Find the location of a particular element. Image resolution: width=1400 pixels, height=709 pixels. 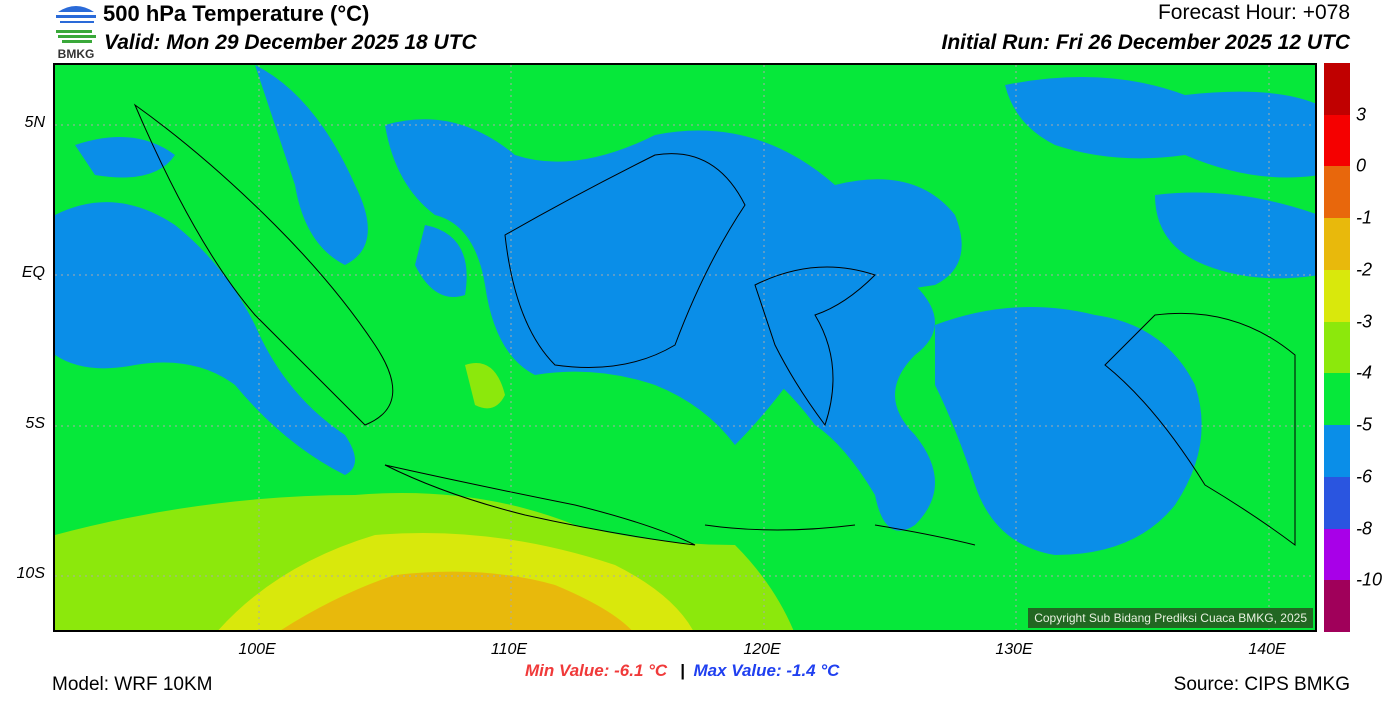

source-label: Source: CIPS BMKG is located at coordinates (1261, 684).